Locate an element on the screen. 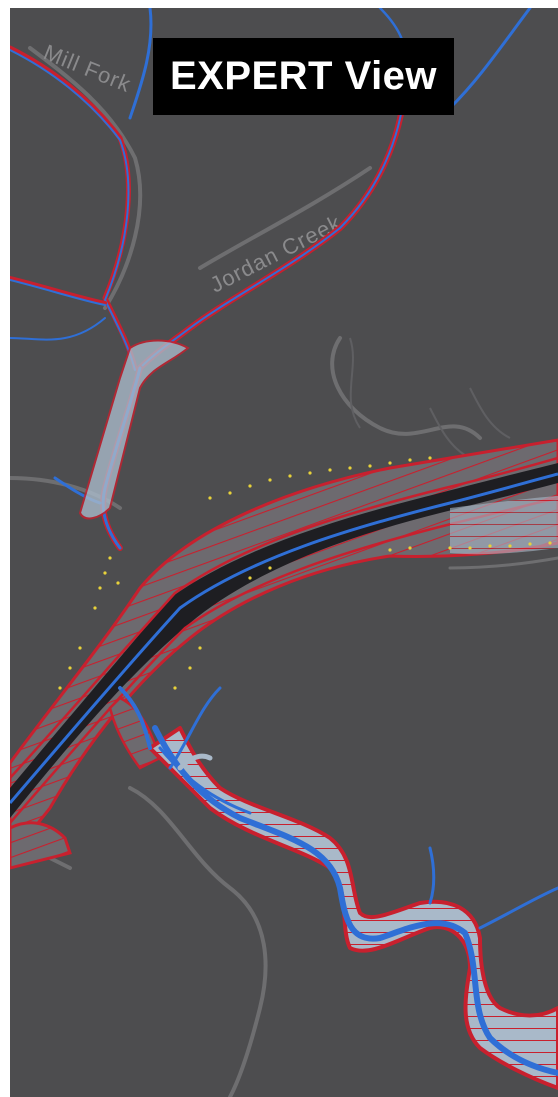  mill-fork-label: Mill Fork is located at coordinates (87, 68).